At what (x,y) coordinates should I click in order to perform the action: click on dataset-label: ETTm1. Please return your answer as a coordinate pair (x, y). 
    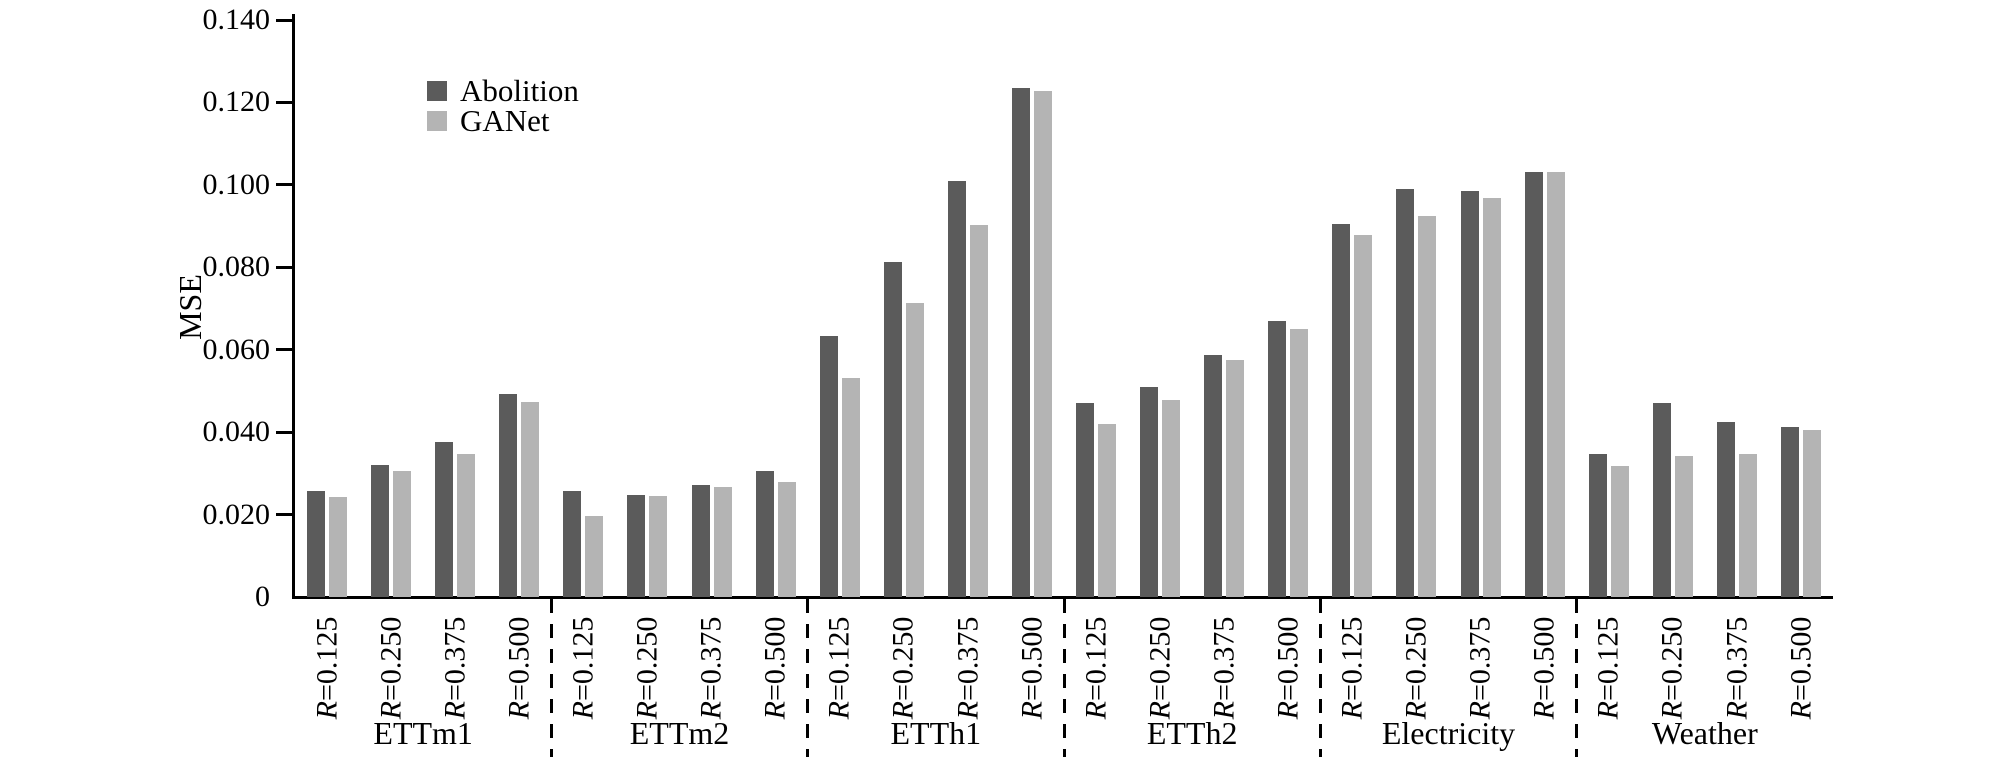
    Looking at the image, I should click on (423, 733).